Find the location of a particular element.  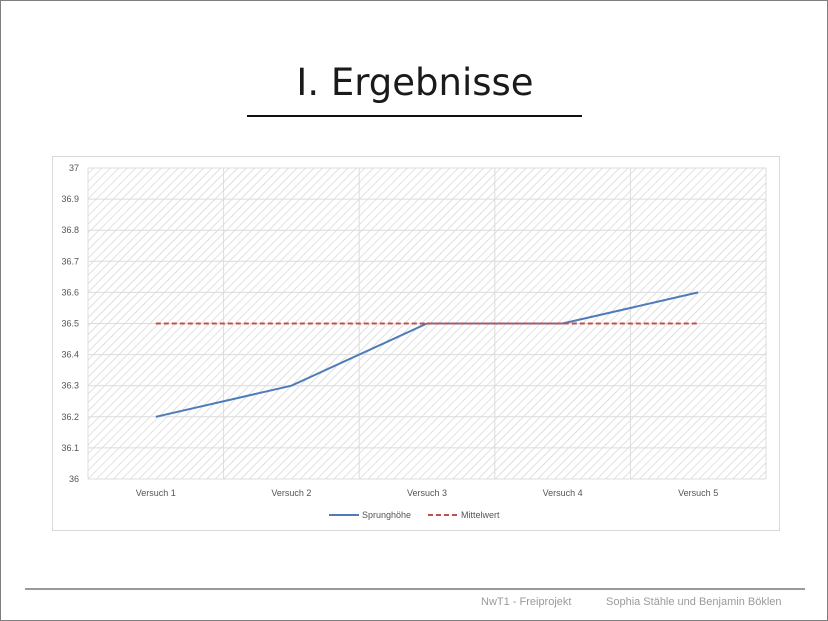

y-tick-label: 36.1 is located at coordinates (70, 448).